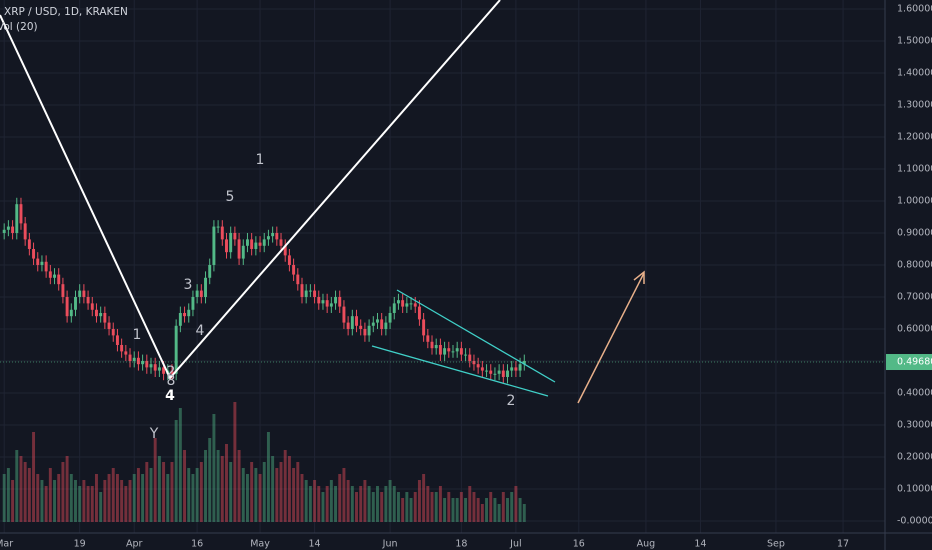 This screenshot has width=932, height=550. I want to click on x-tick-label: May, so click(260, 544).